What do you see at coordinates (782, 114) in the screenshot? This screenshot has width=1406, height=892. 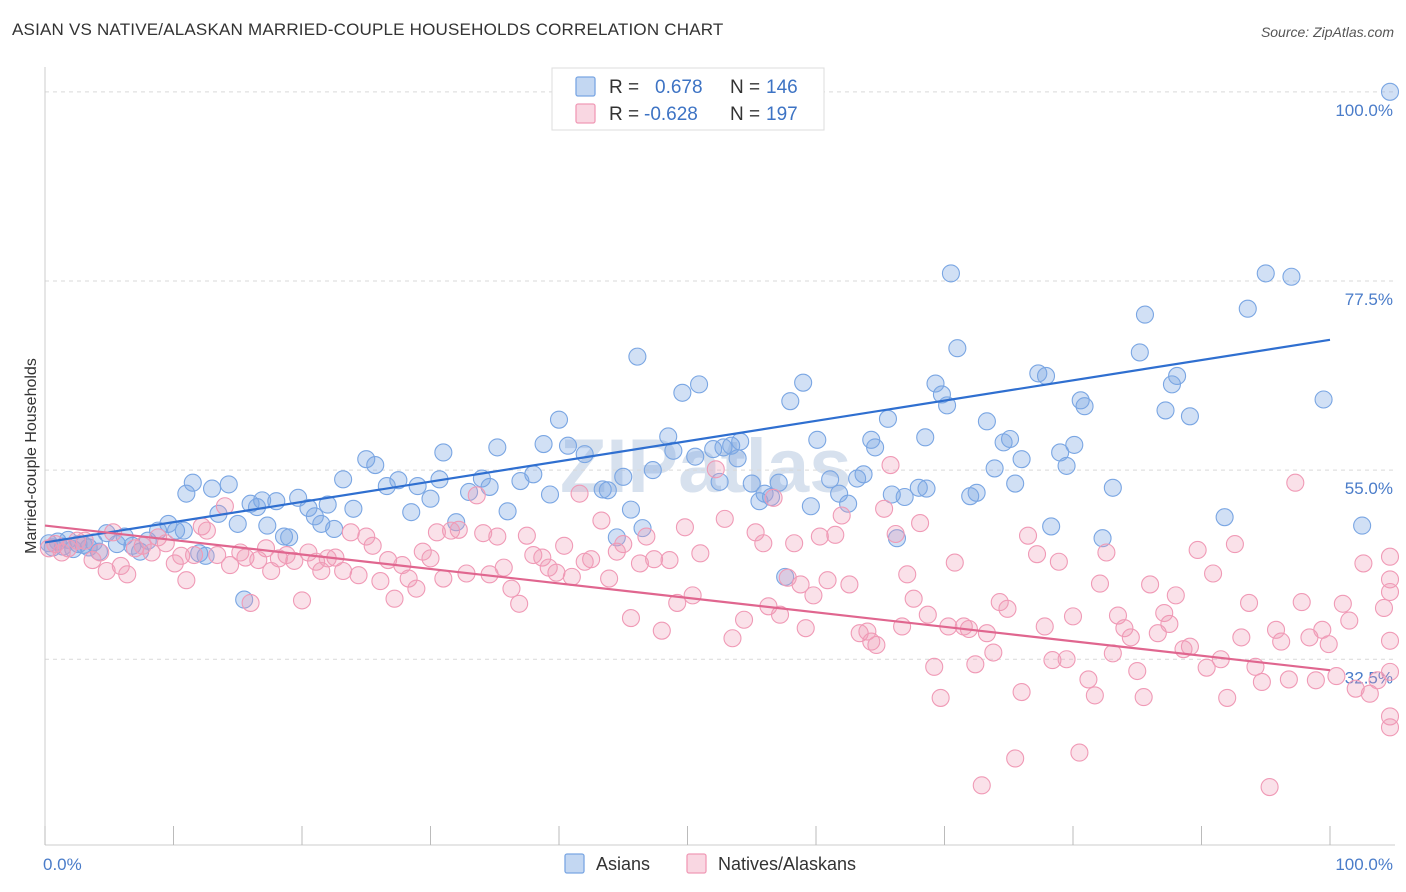 I see `legend-n-value-natives: 197` at bounding box center [782, 114].